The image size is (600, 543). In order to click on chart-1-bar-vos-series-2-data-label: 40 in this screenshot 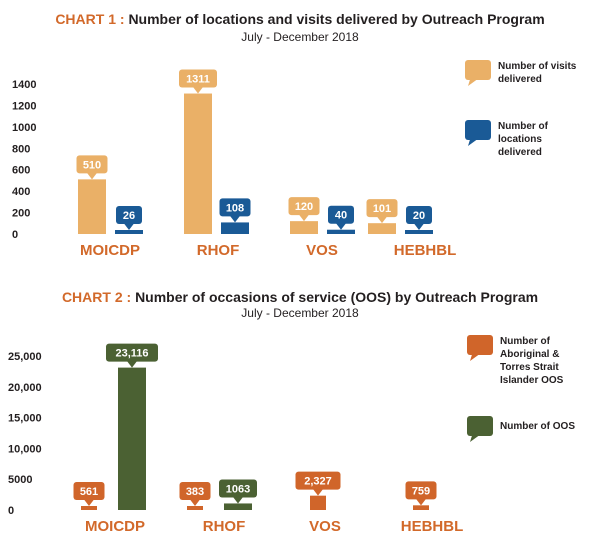, I will do `click(341, 216)`.